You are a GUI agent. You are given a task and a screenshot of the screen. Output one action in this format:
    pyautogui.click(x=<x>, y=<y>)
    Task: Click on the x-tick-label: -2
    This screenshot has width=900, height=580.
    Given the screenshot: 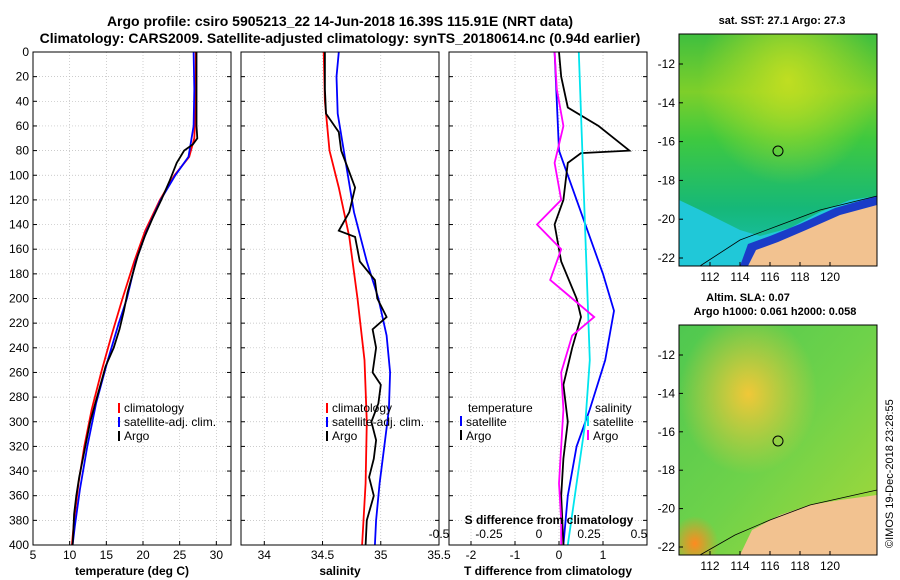 What is the action you would take?
    pyautogui.click(x=471, y=555)
    